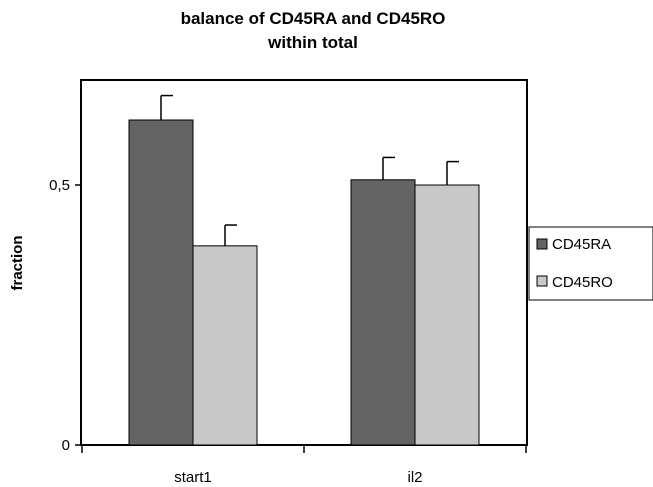 Image resolution: width=653 pixels, height=487 pixels. Describe the element at coordinates (447, 315) in the screenshot. I see `bar-cd45ro-il2` at that location.